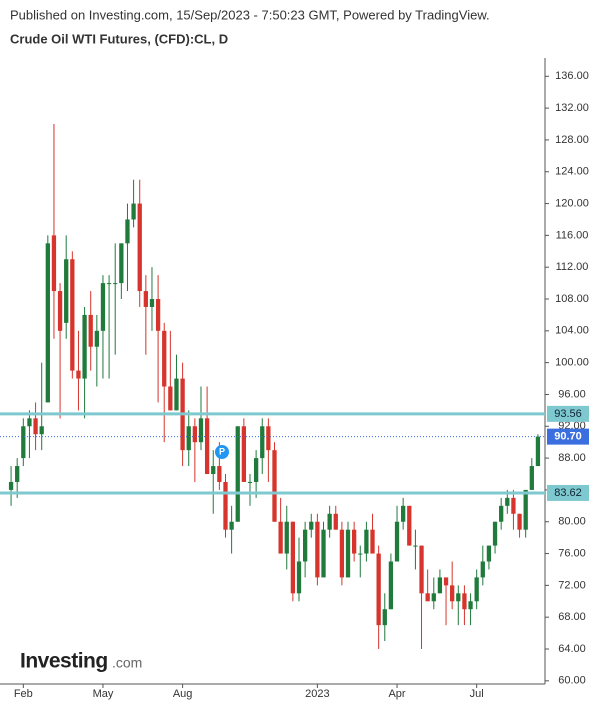  Describe the element at coordinates (81, 661) in the screenshot. I see `logo: Investing .com` at that location.